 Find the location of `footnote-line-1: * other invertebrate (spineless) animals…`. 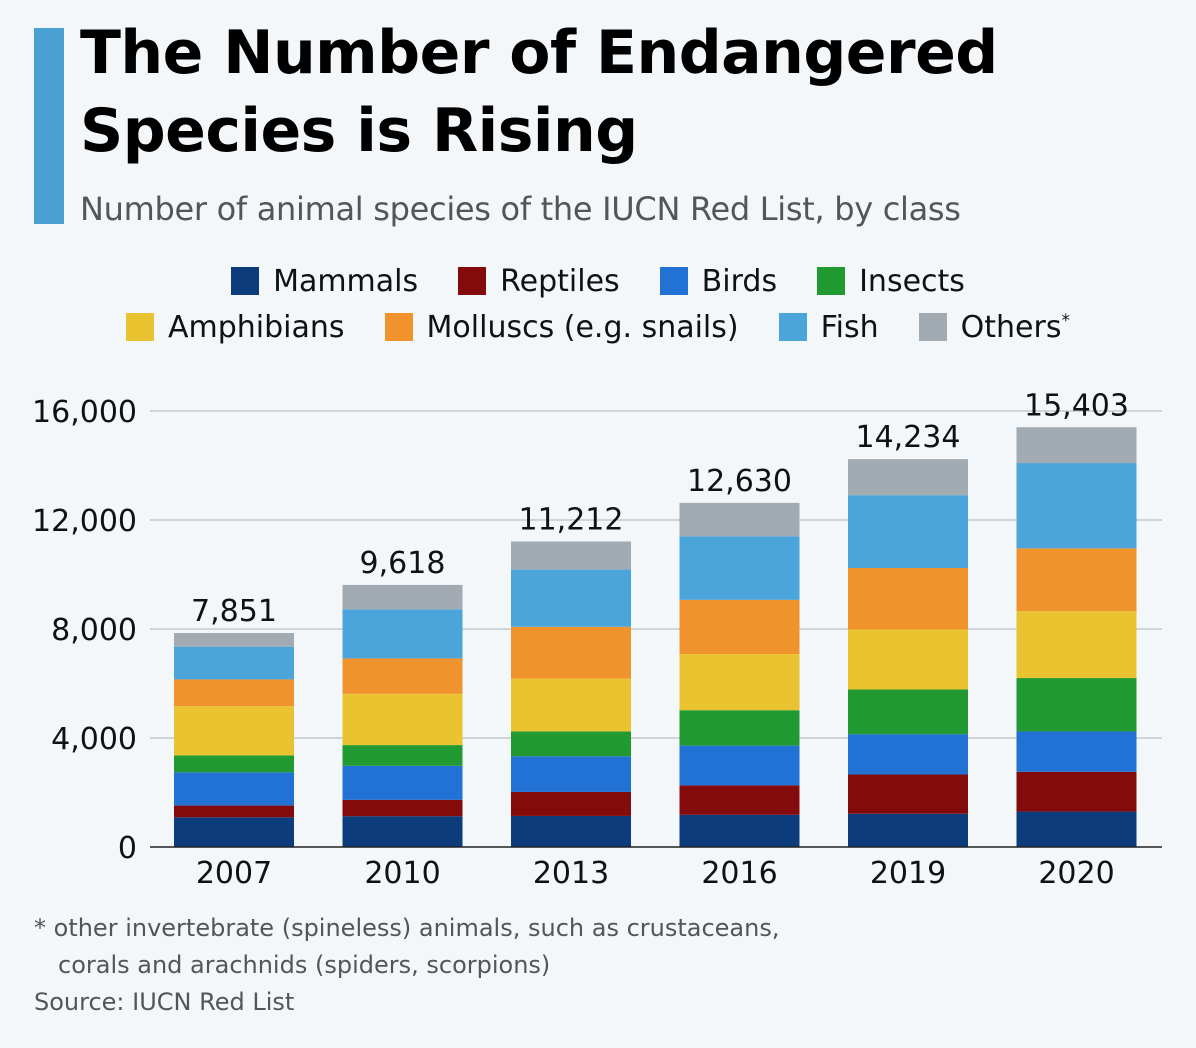

footnote-line-1: * other invertebrate (spineless) animals… is located at coordinates (407, 928).